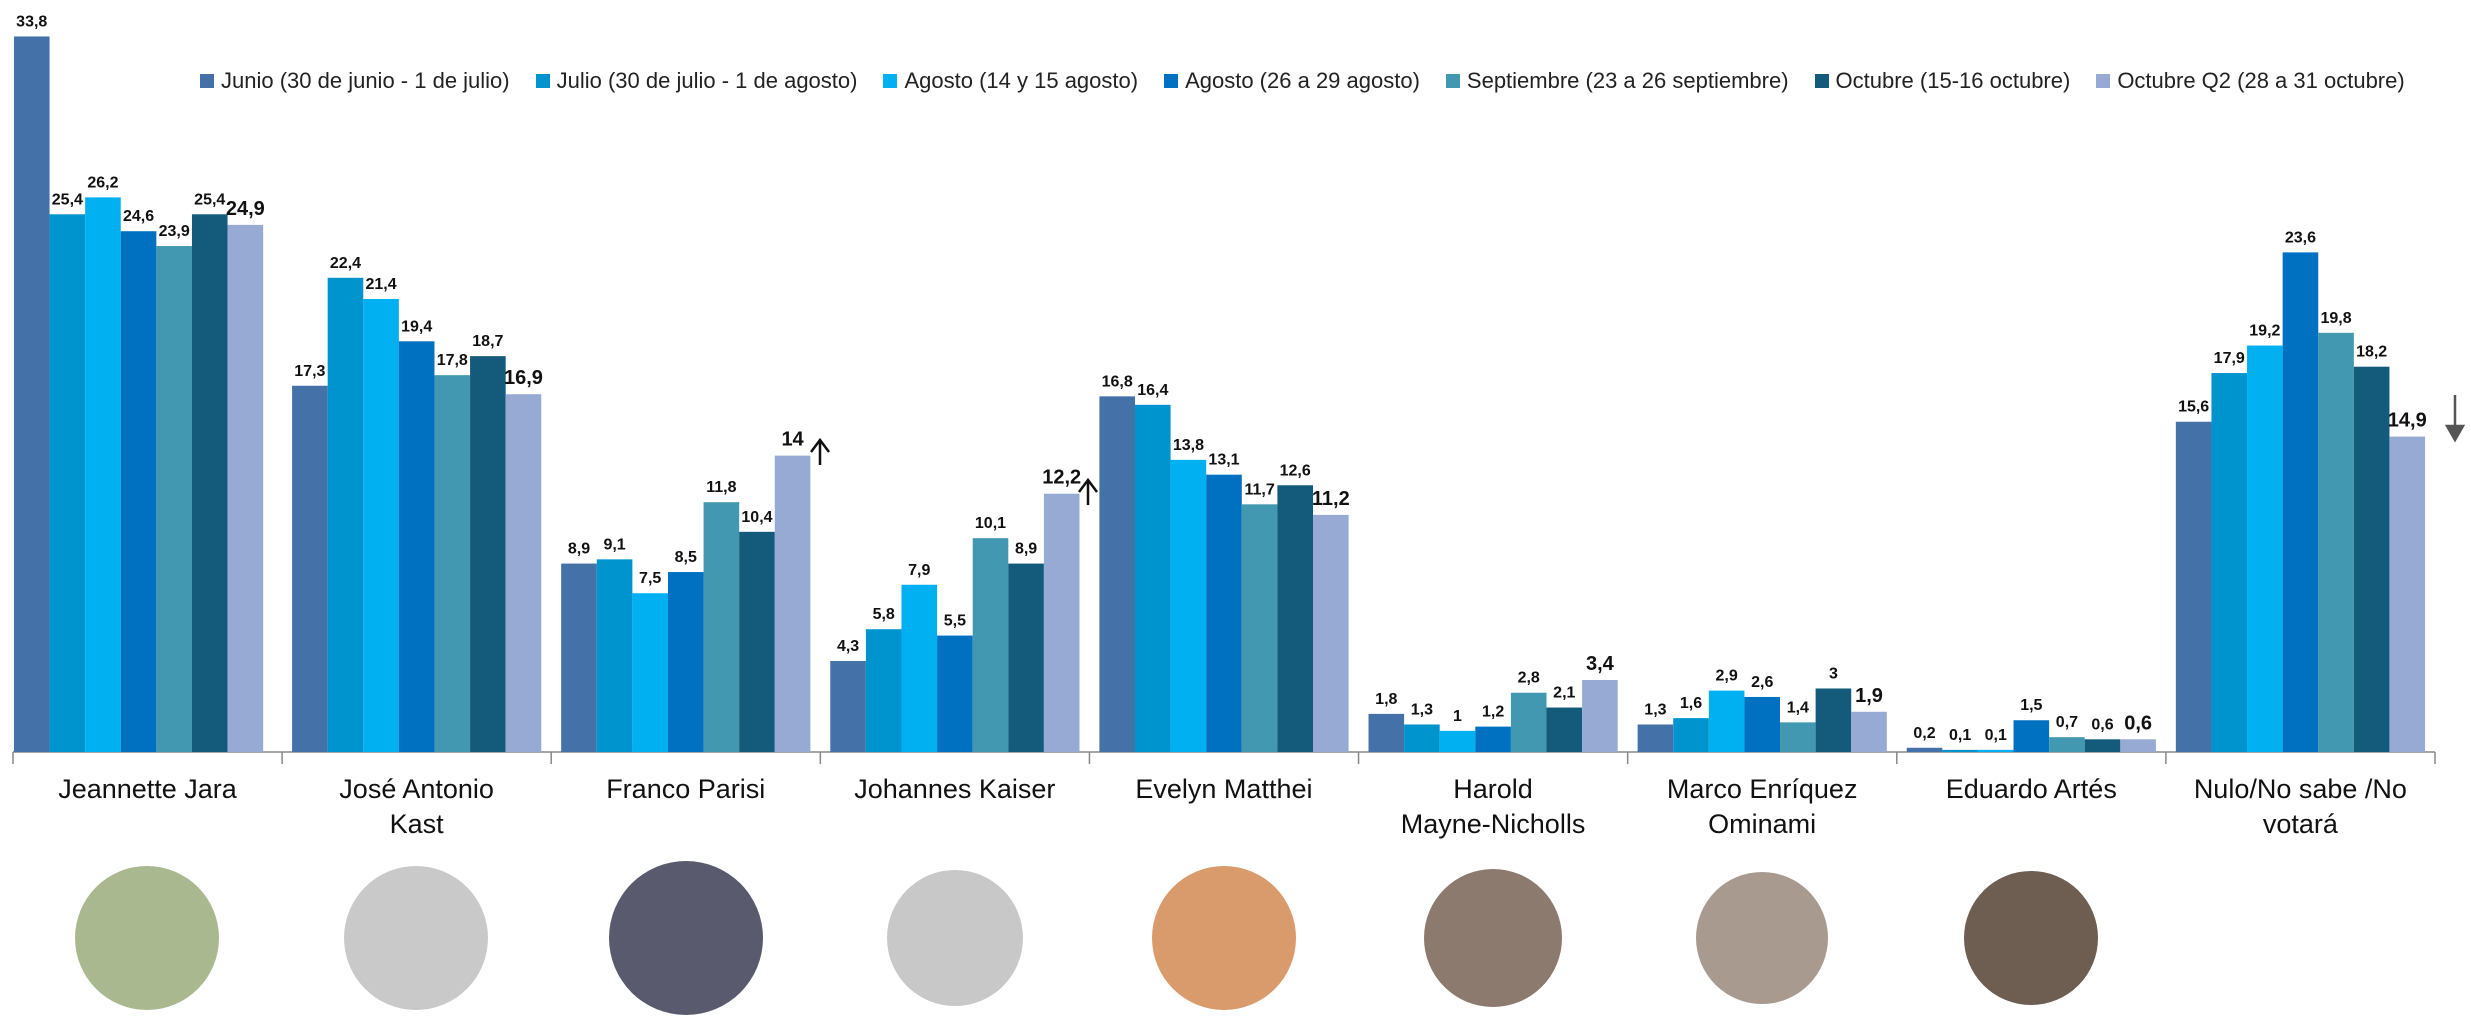 The height and width of the screenshot is (1023, 2471). I want to click on value-label: 1,8, so click(1386, 699).